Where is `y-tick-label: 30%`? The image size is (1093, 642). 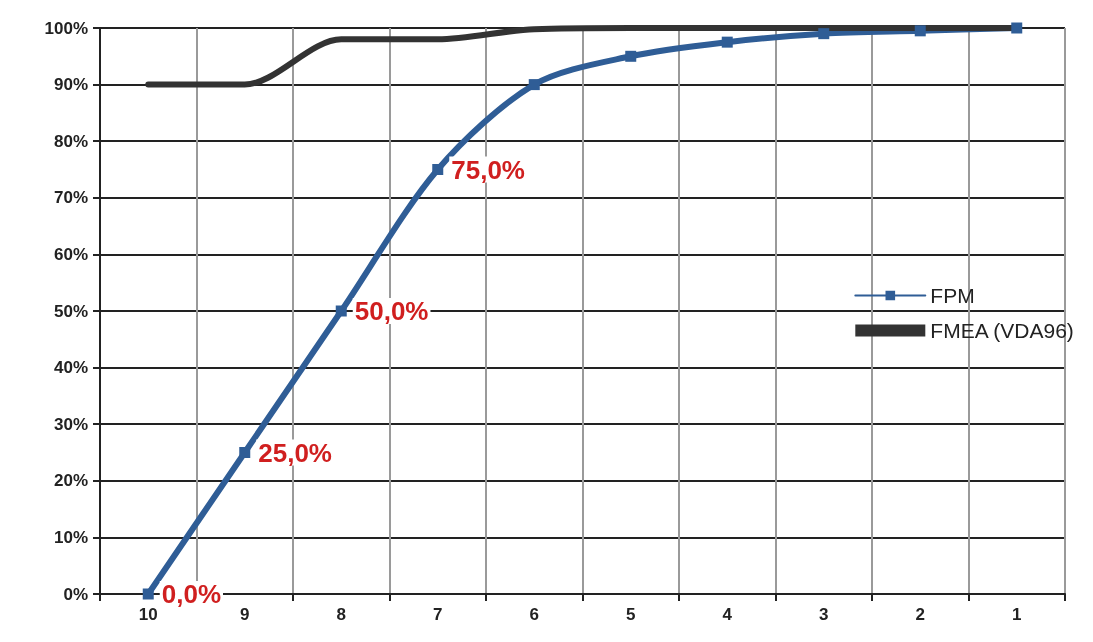 y-tick-label: 30% is located at coordinates (70, 424).